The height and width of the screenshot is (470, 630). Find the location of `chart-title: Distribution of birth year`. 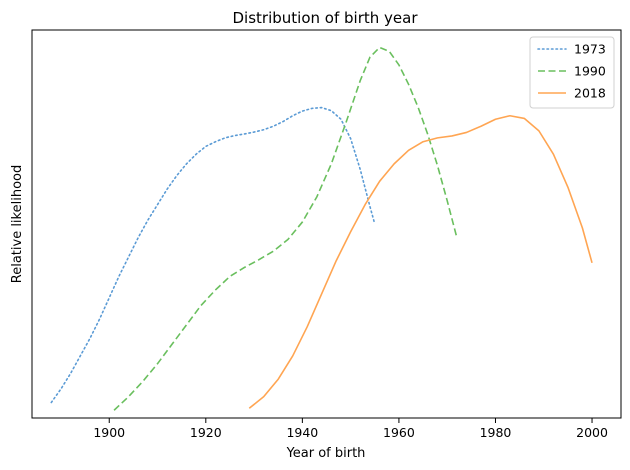

chart-title: Distribution of birth year is located at coordinates (326, 18).